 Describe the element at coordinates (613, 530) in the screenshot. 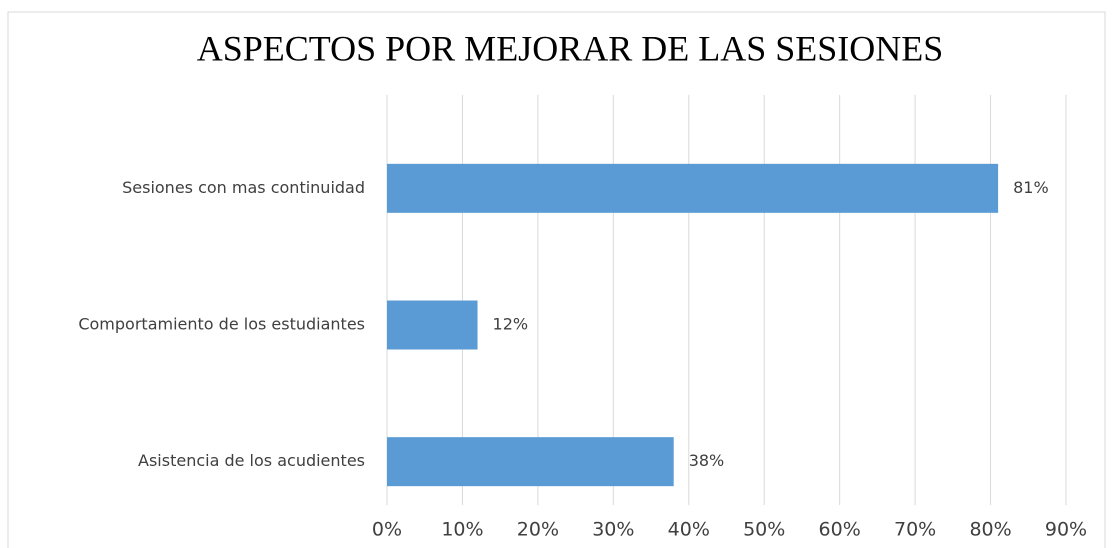

I see `x-tick-label: 30%` at that location.